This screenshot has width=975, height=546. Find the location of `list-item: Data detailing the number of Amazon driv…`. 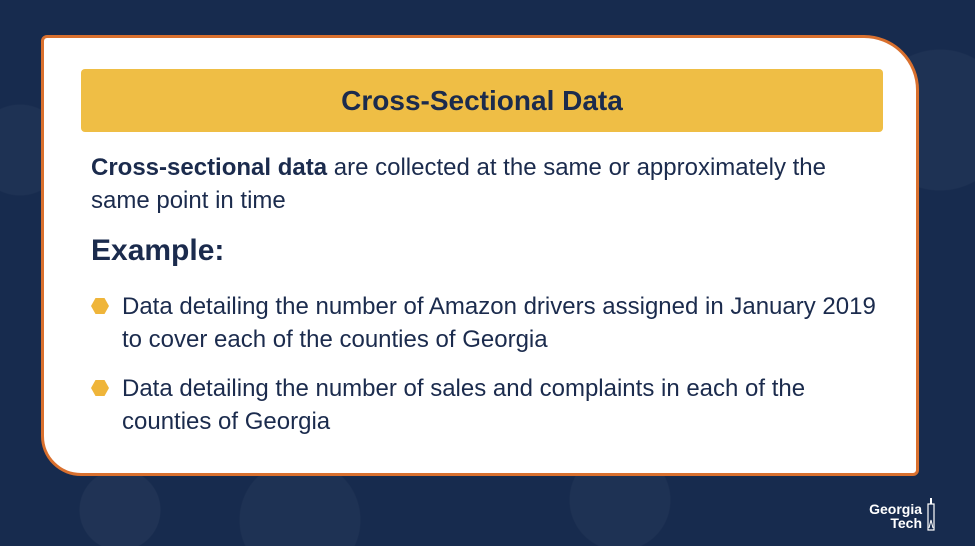

list-item: Data detailing the number of Amazon driv… is located at coordinates (491, 323).